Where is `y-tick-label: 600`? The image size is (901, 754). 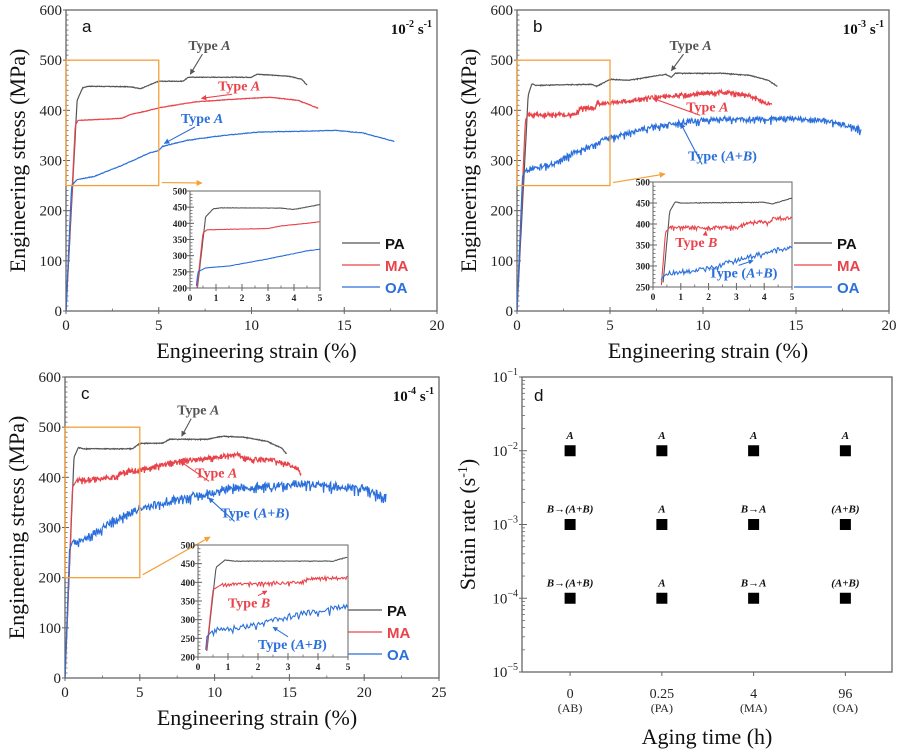
y-tick-label: 600 is located at coordinates (50, 378).